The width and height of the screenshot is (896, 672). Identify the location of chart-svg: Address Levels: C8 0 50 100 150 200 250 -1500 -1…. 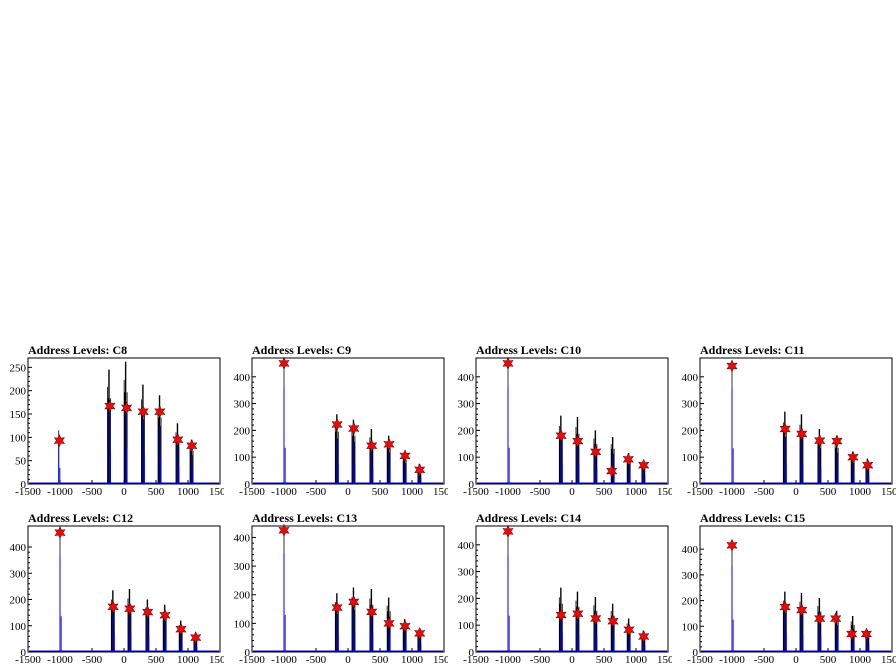
(117, 420).